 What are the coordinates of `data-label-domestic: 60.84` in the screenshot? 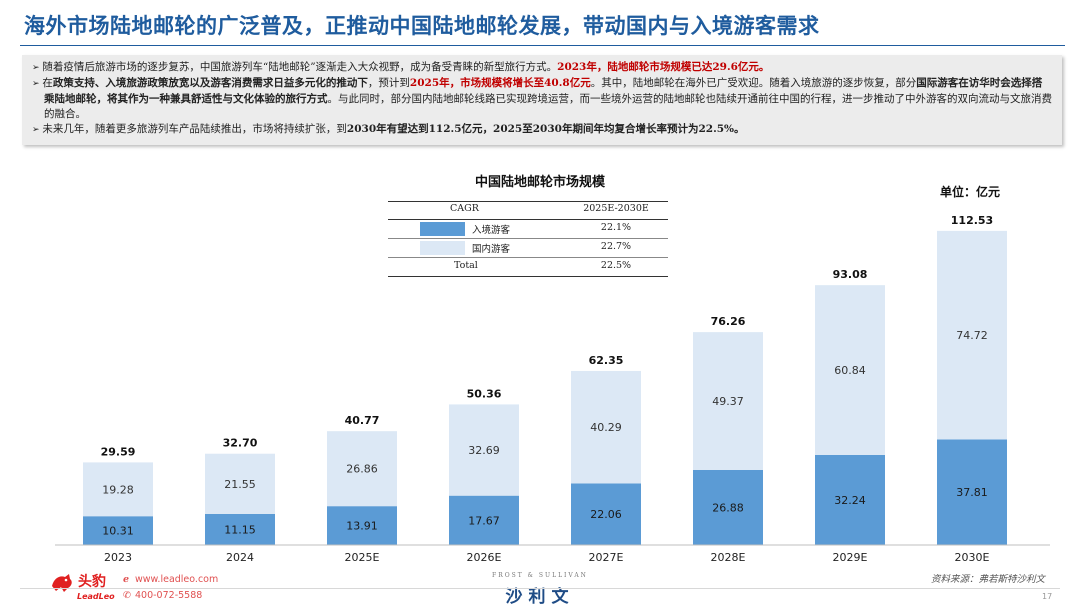 It's located at (850, 370).